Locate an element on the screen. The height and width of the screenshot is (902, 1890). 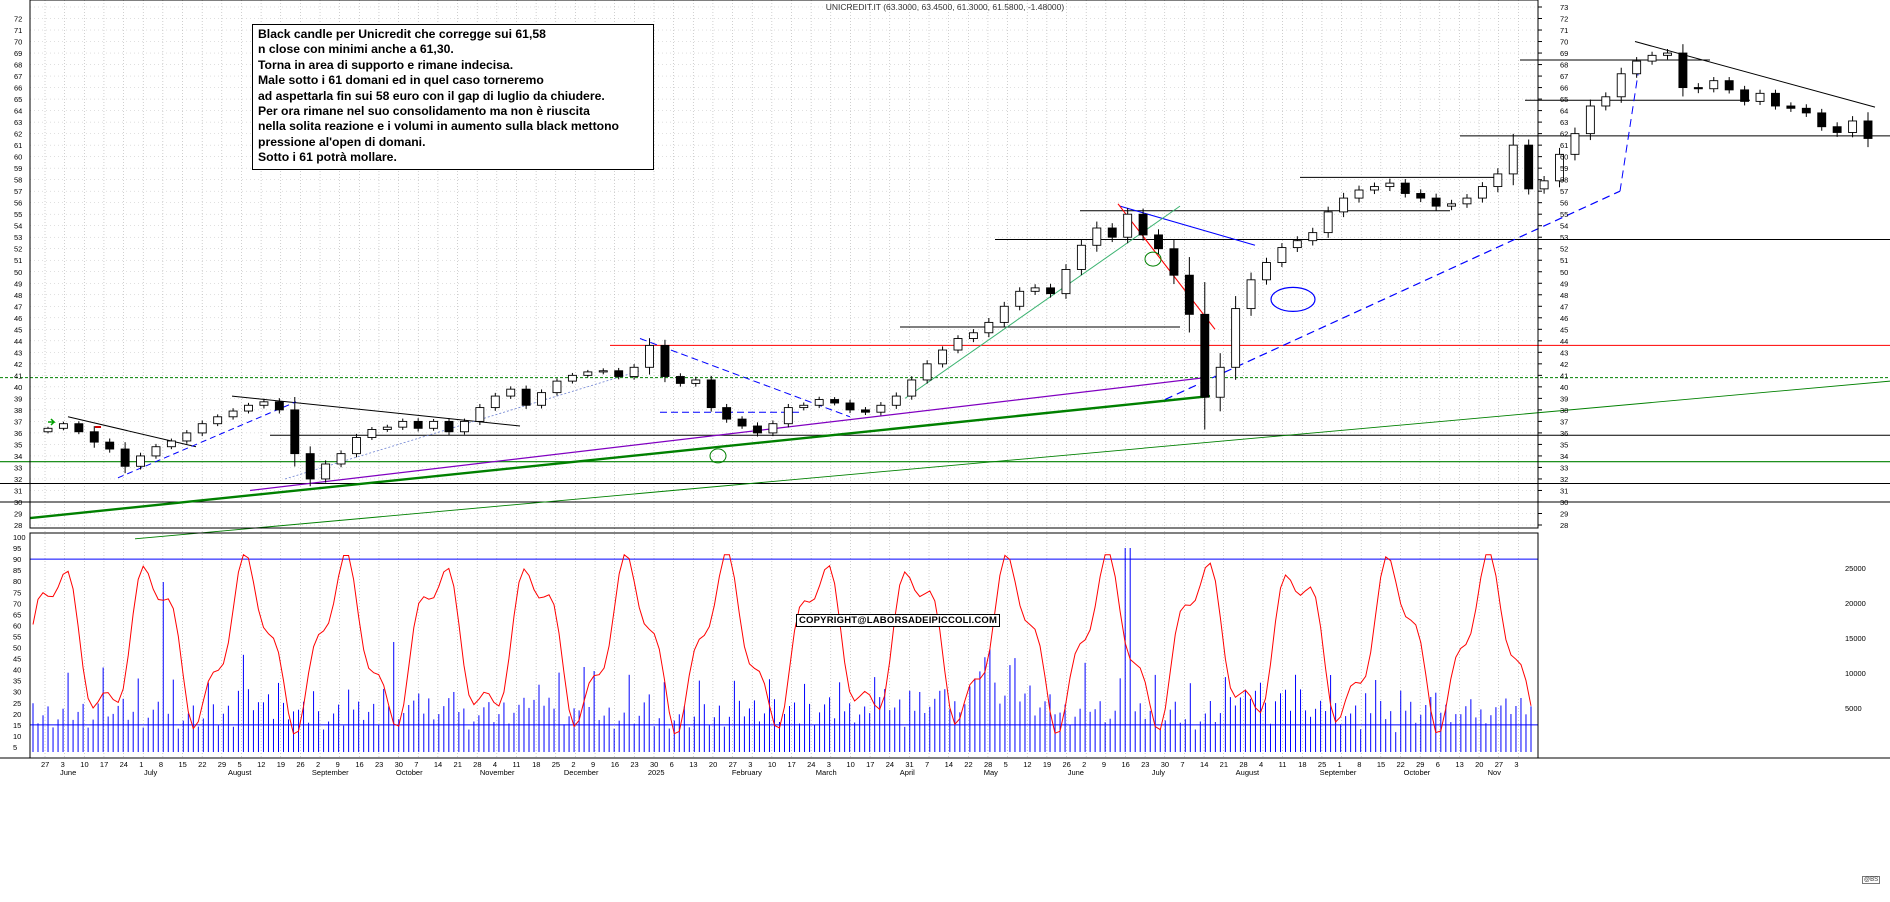
y-right-label: 44 is located at coordinates (1564, 341).